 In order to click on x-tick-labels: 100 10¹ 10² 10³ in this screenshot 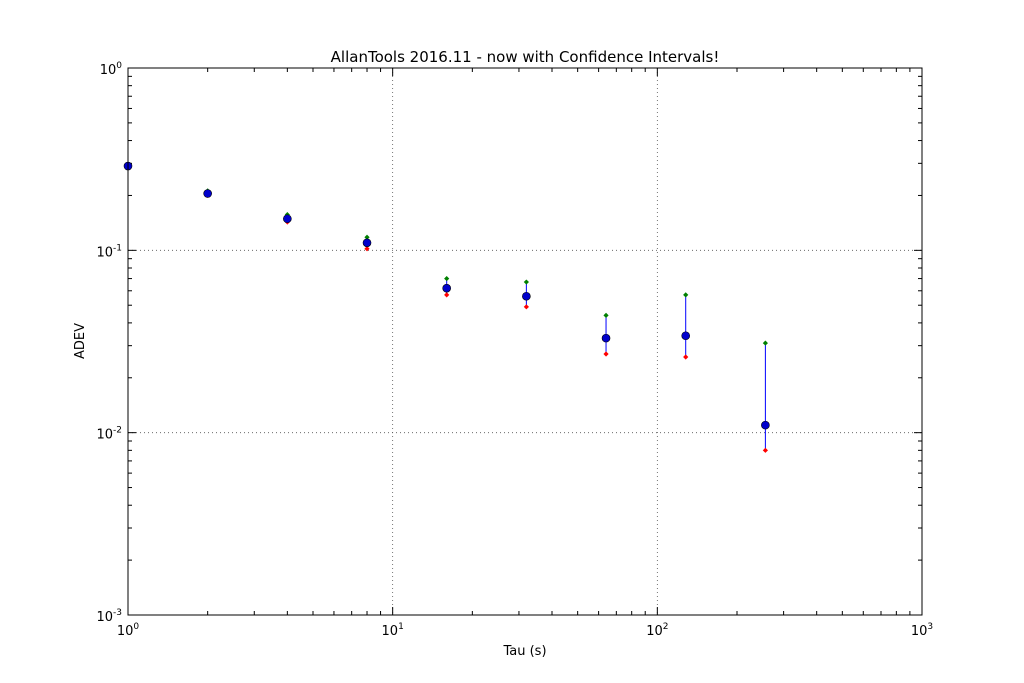, I will do `click(525, 630)`.